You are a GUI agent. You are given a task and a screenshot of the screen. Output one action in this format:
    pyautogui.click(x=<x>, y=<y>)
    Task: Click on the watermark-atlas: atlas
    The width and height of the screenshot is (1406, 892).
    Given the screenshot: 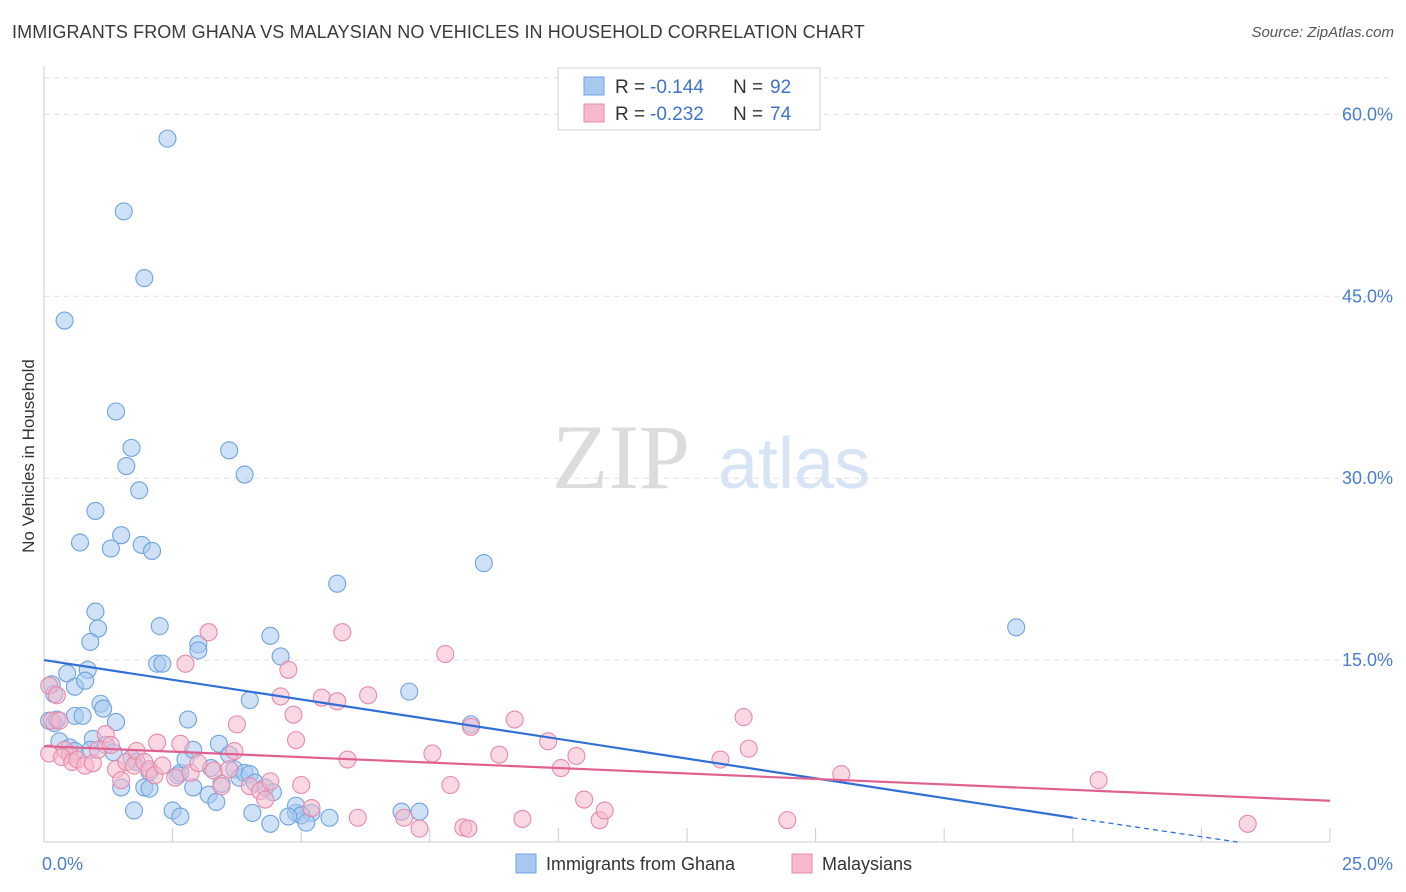 What is the action you would take?
    pyautogui.click(x=794, y=464)
    